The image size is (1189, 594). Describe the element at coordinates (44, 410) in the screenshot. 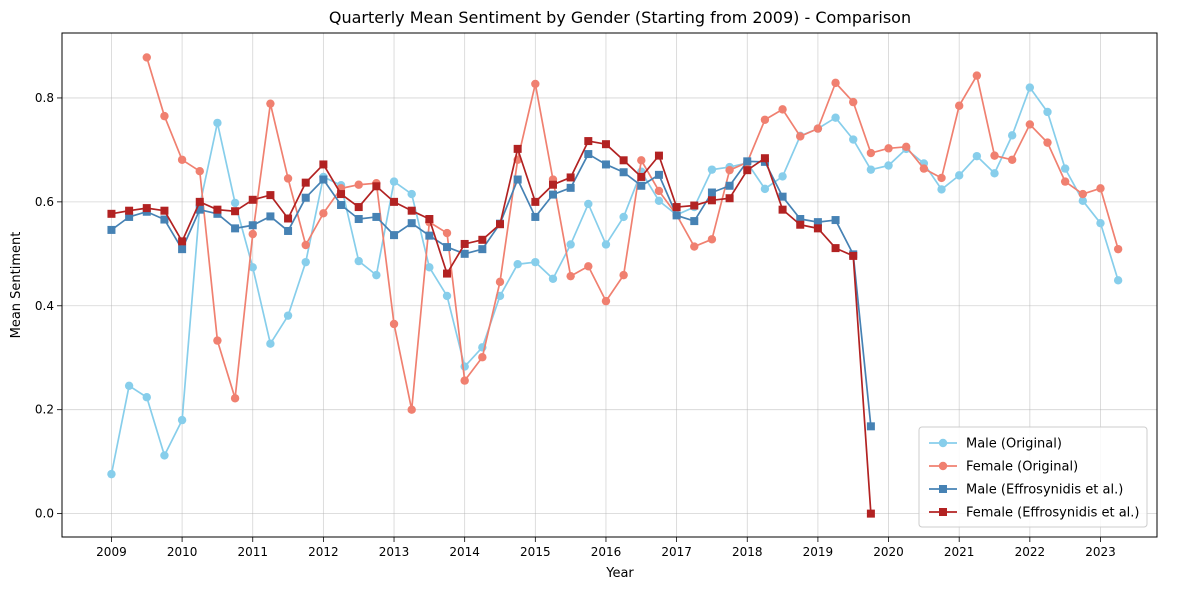

I see `y-tick-label: 0.2` at that location.